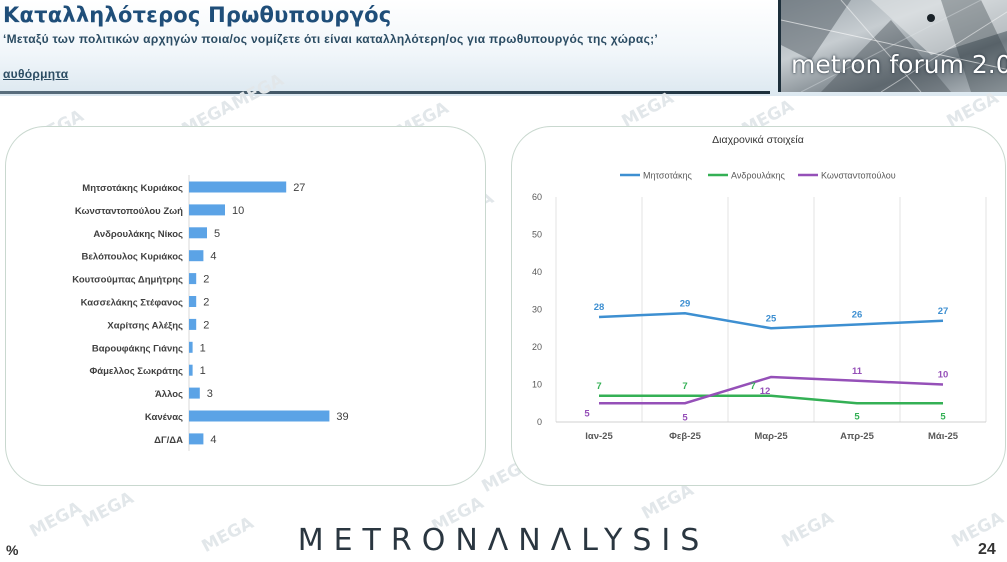  I want to click on data-label: 10, so click(943, 375).